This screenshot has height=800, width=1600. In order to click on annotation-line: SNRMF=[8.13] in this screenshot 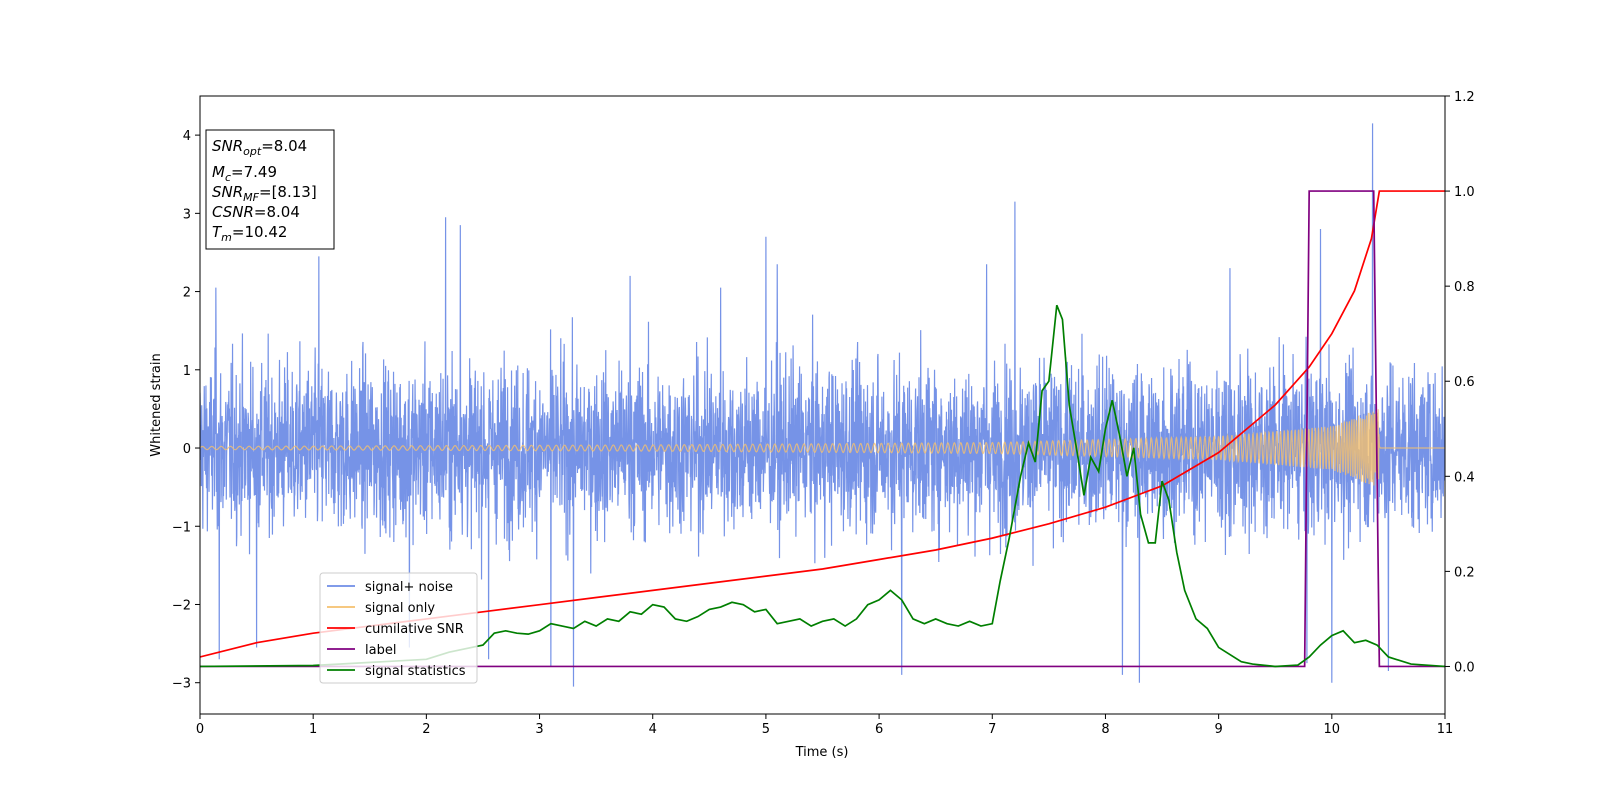, I will do `click(264, 193)`.